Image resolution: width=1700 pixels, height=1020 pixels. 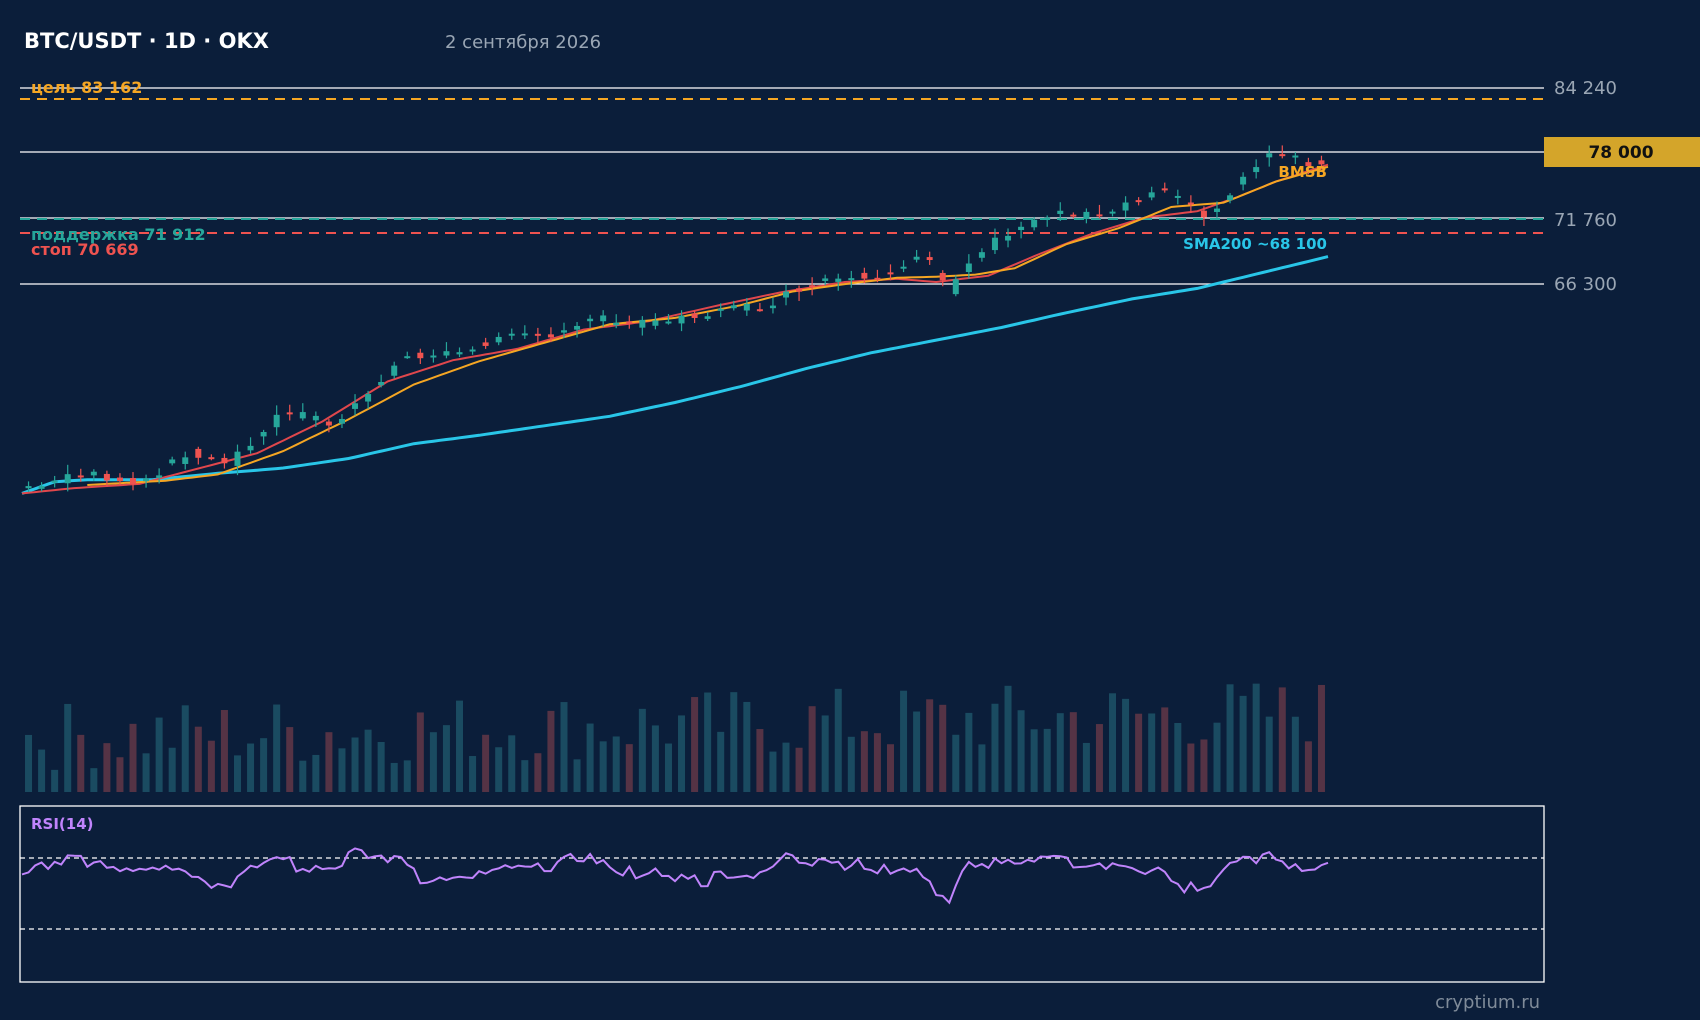 What do you see at coordinates (1302, 172) in the screenshot?
I see `bmsb-label: BMSB` at bounding box center [1302, 172].